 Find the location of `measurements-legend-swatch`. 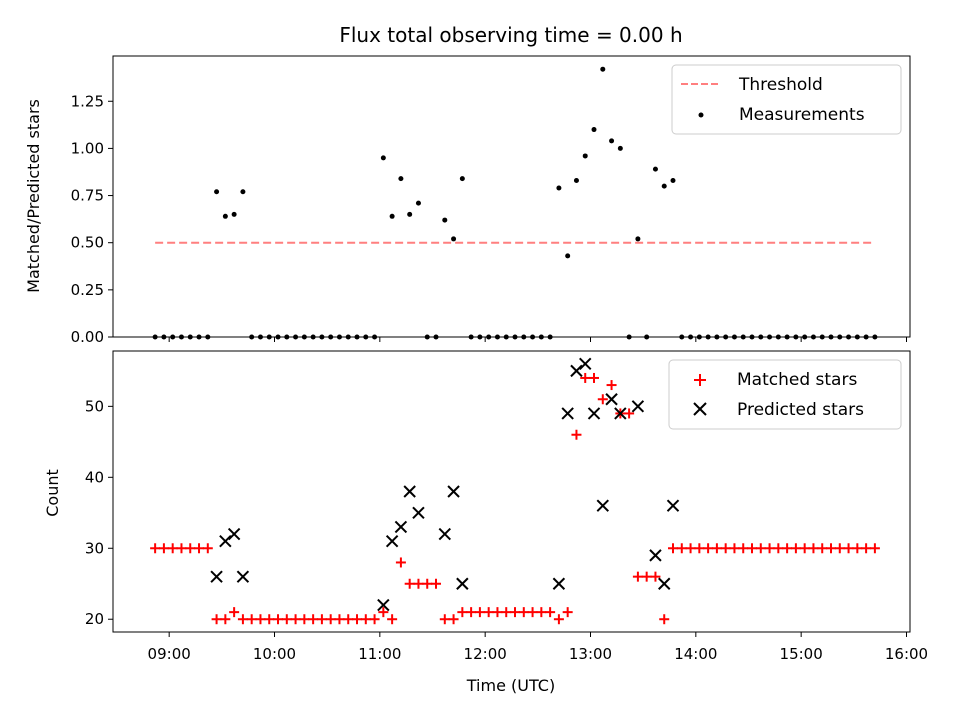

measurements-legend-swatch is located at coordinates (701, 115).